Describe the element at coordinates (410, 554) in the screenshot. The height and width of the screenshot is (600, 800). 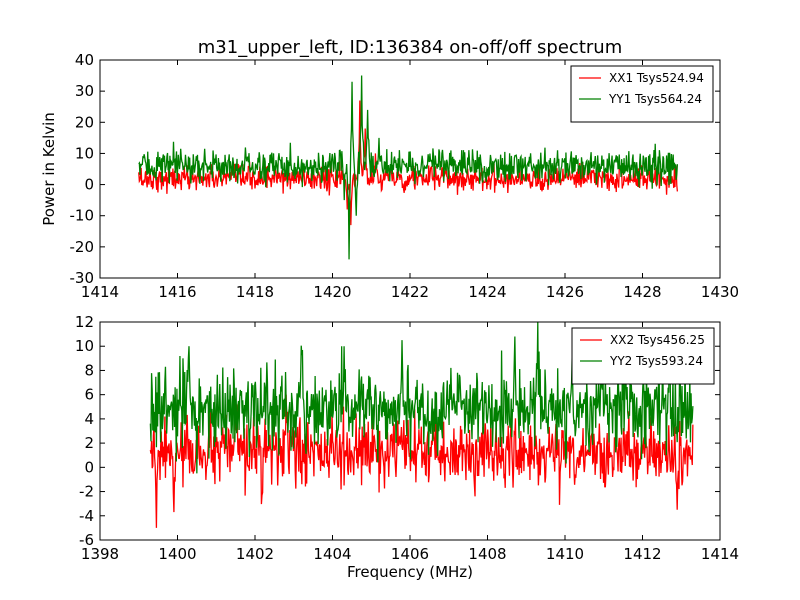
I see `x-tick-label: 1406` at that location.